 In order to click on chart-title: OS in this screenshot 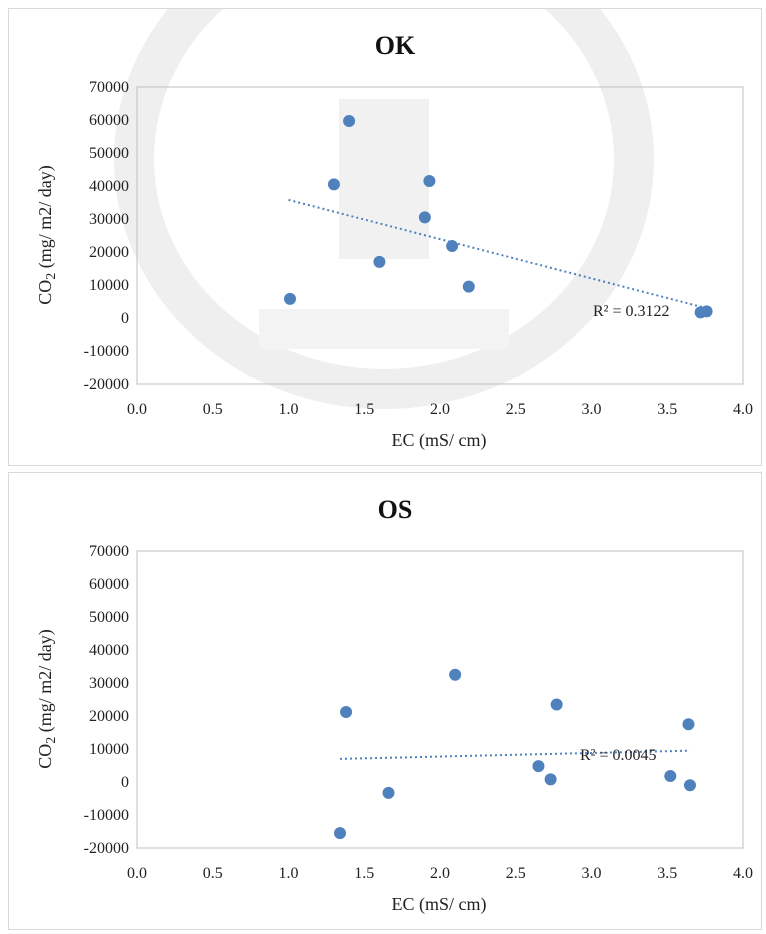, I will do `click(395, 509)`.